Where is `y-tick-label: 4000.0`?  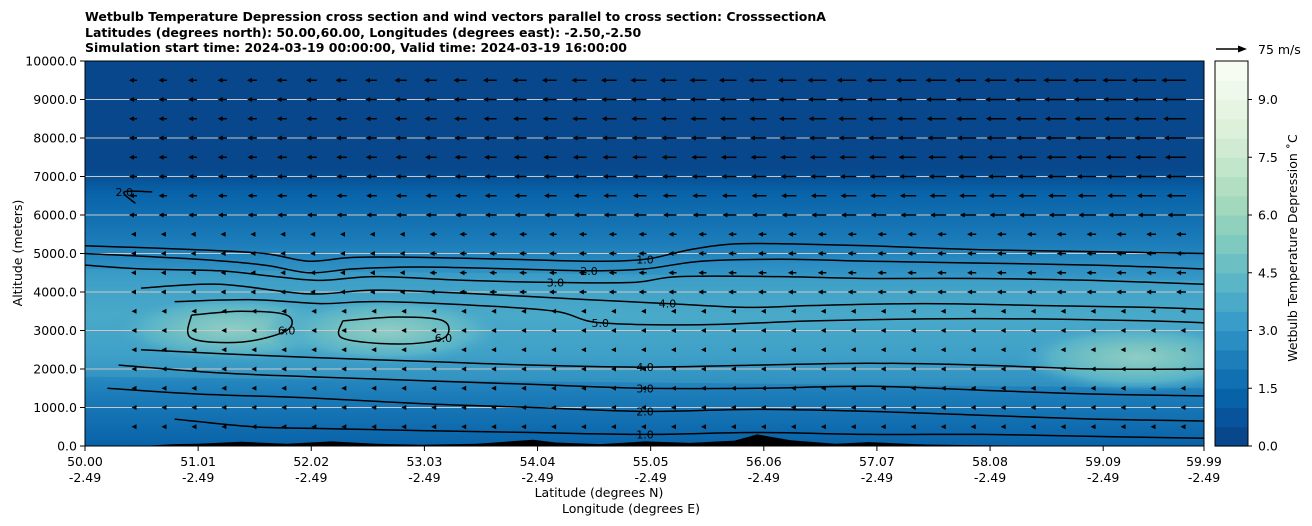
y-tick-label: 4000.0 is located at coordinates (55, 292).